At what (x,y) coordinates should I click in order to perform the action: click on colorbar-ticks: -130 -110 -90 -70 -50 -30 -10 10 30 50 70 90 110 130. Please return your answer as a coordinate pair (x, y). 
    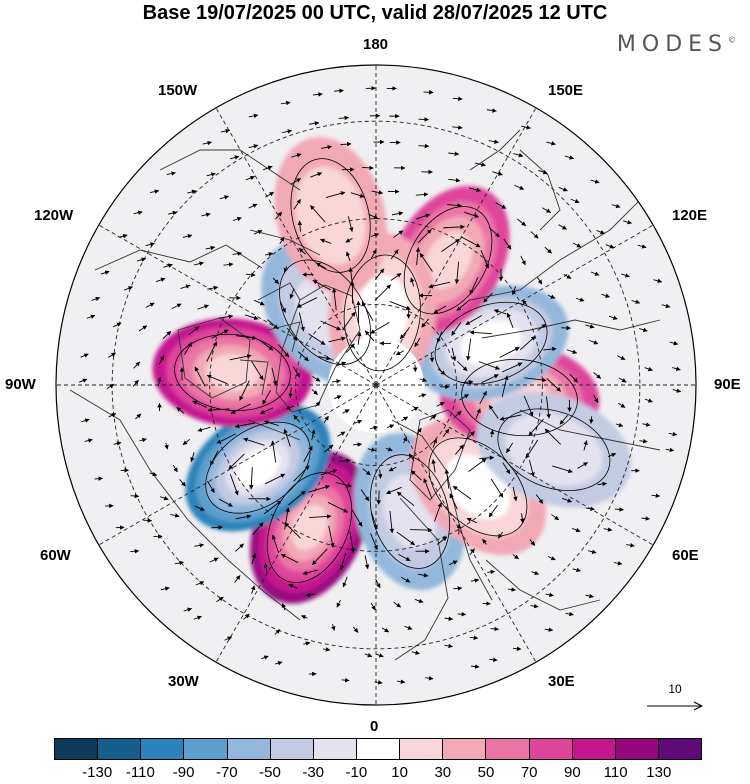
    Looking at the image, I should click on (375, 774).